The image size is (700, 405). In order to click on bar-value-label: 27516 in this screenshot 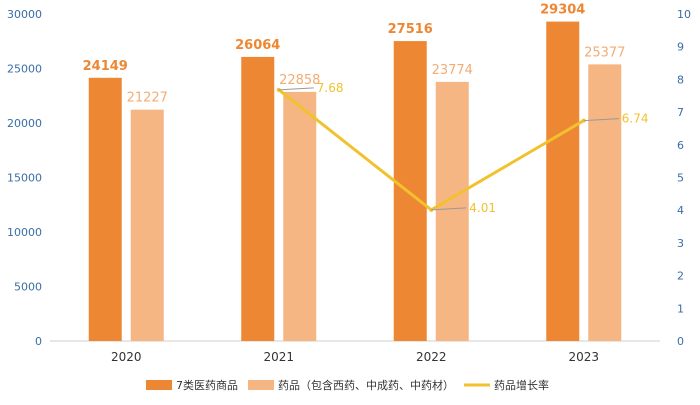, I will do `click(410, 29)`.